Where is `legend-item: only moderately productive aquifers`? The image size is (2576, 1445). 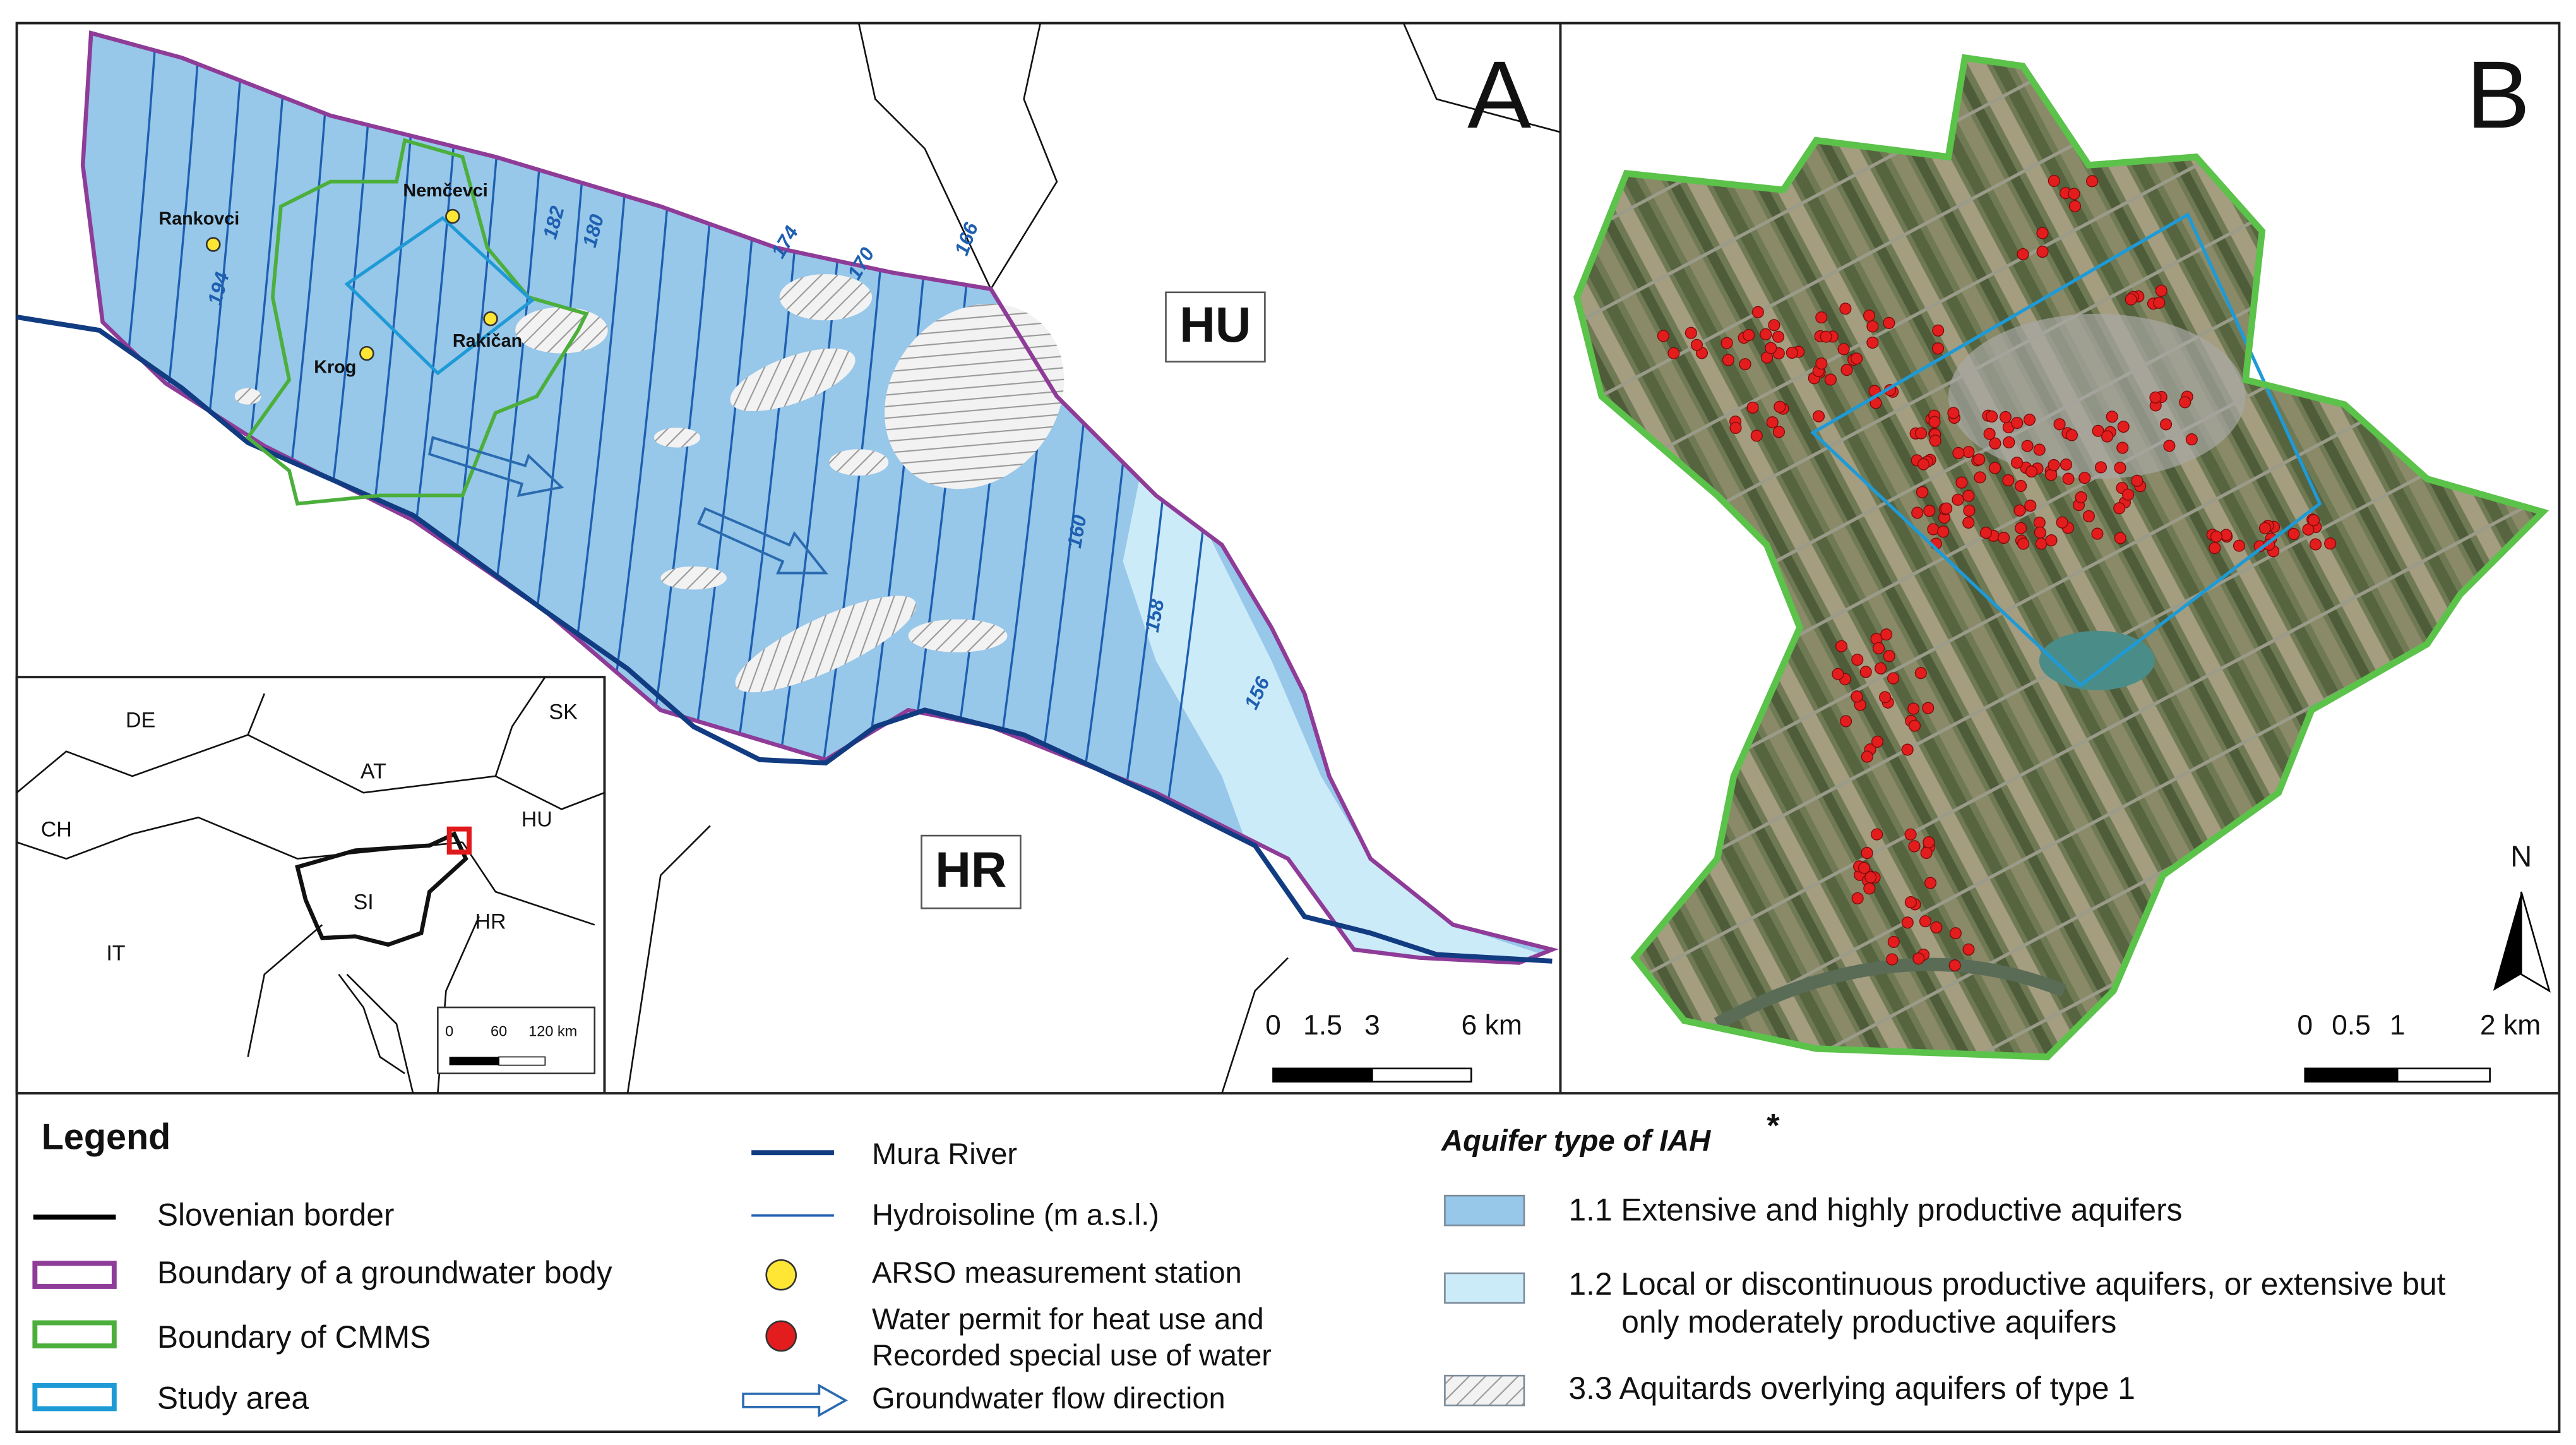 legend-item: only moderately productive aquifers is located at coordinates (1868, 1322).